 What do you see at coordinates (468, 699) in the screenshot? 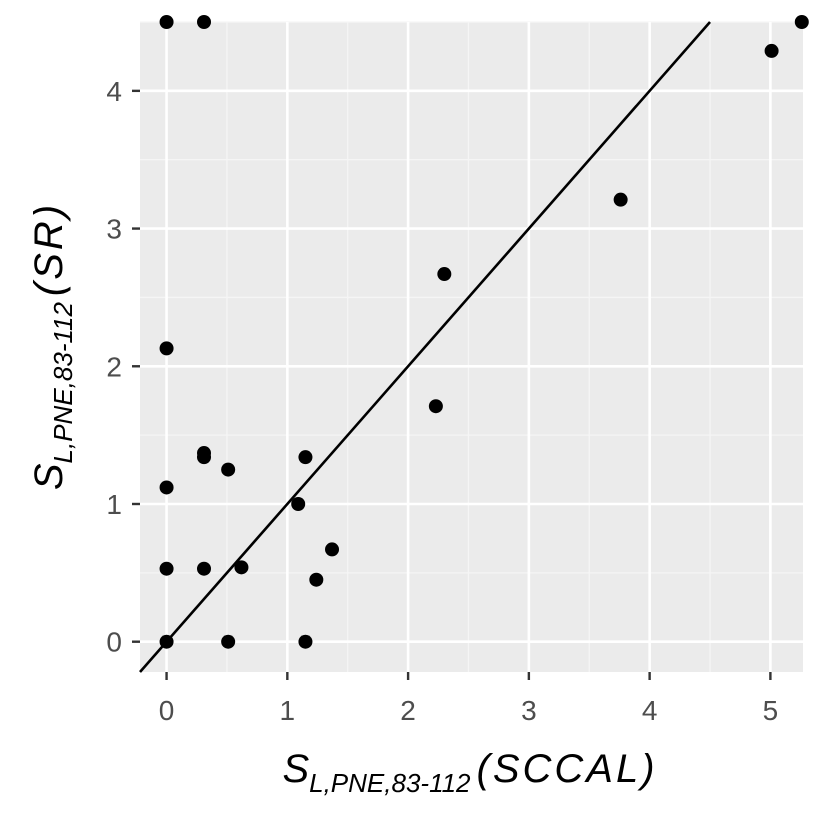
I see `x-axis-ticks: 0 1 2 3 4 5` at bounding box center [468, 699].